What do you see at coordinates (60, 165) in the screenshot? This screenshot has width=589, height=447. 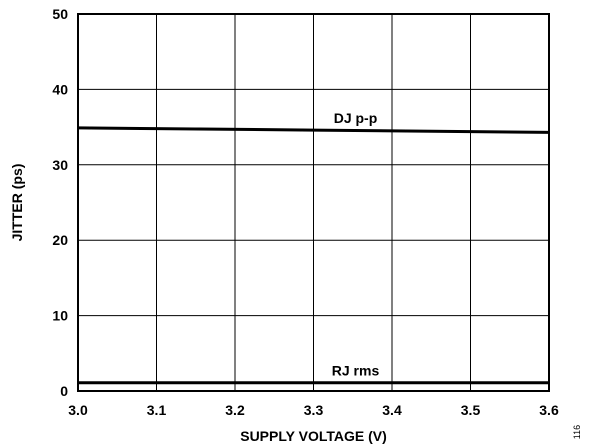 I see `y-tick-label-3: 30` at bounding box center [60, 165].